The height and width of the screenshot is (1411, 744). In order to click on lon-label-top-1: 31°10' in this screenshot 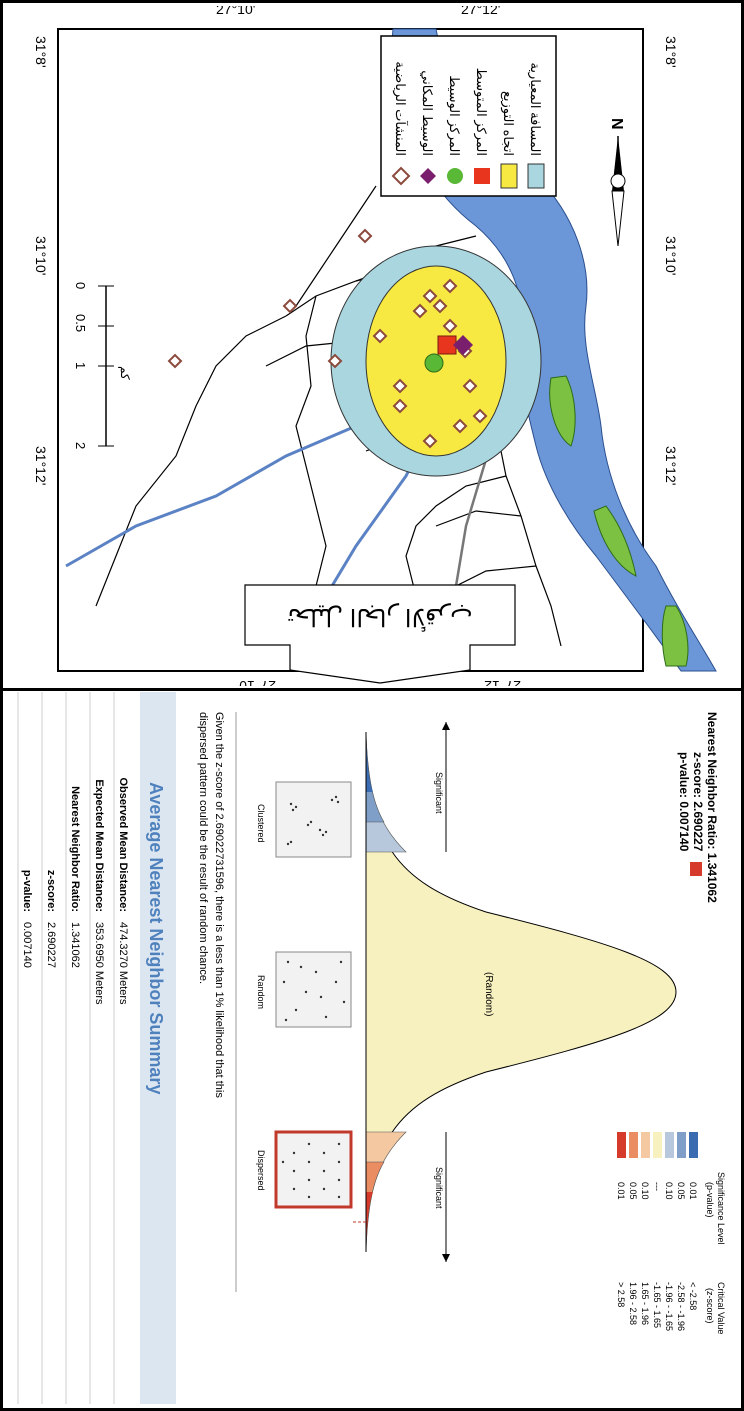, I will do `click(671, 255)`.